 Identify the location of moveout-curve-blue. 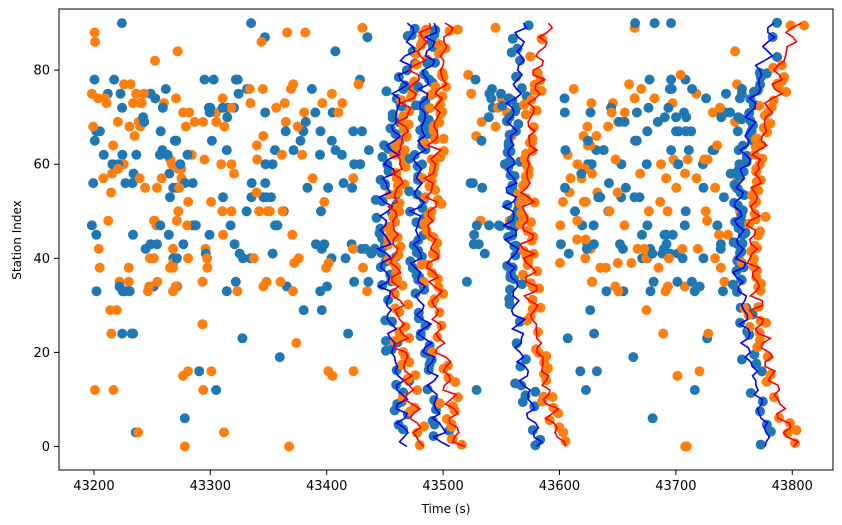
(395, 235).